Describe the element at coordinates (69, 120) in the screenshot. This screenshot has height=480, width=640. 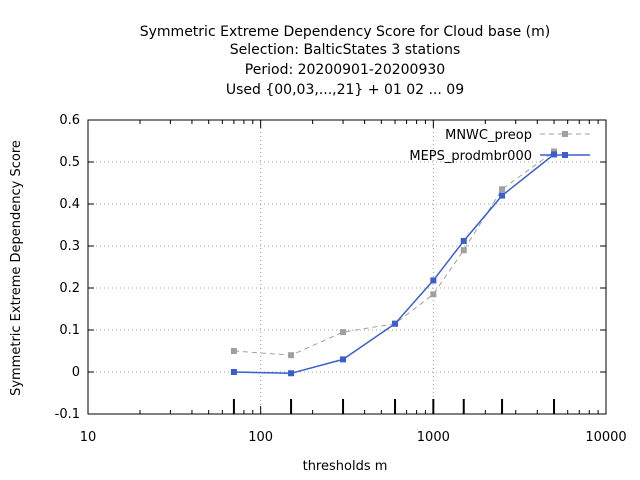
I see `y-tick-label: 0.6` at that location.